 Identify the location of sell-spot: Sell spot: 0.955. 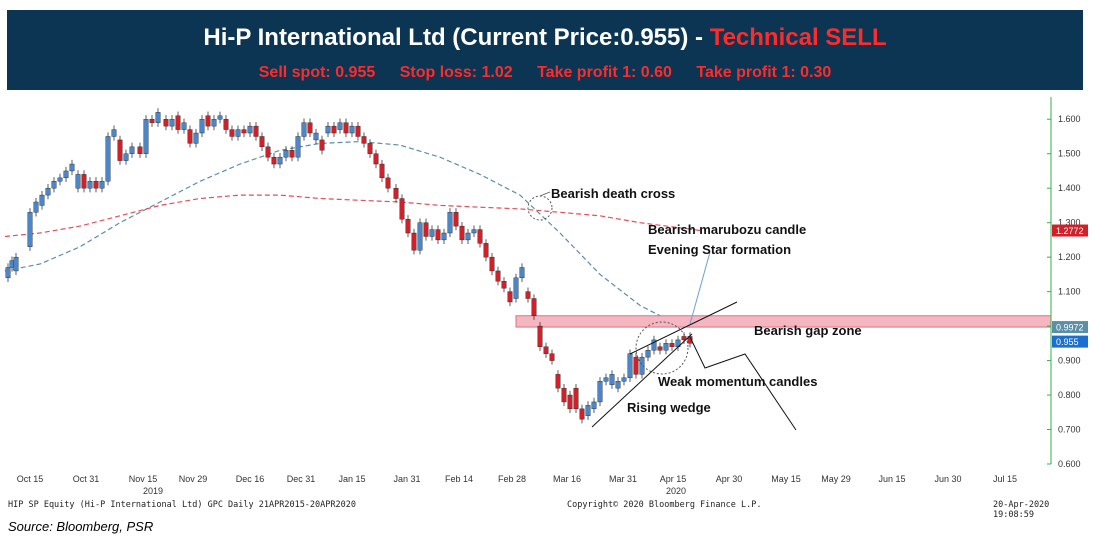
(317, 72).